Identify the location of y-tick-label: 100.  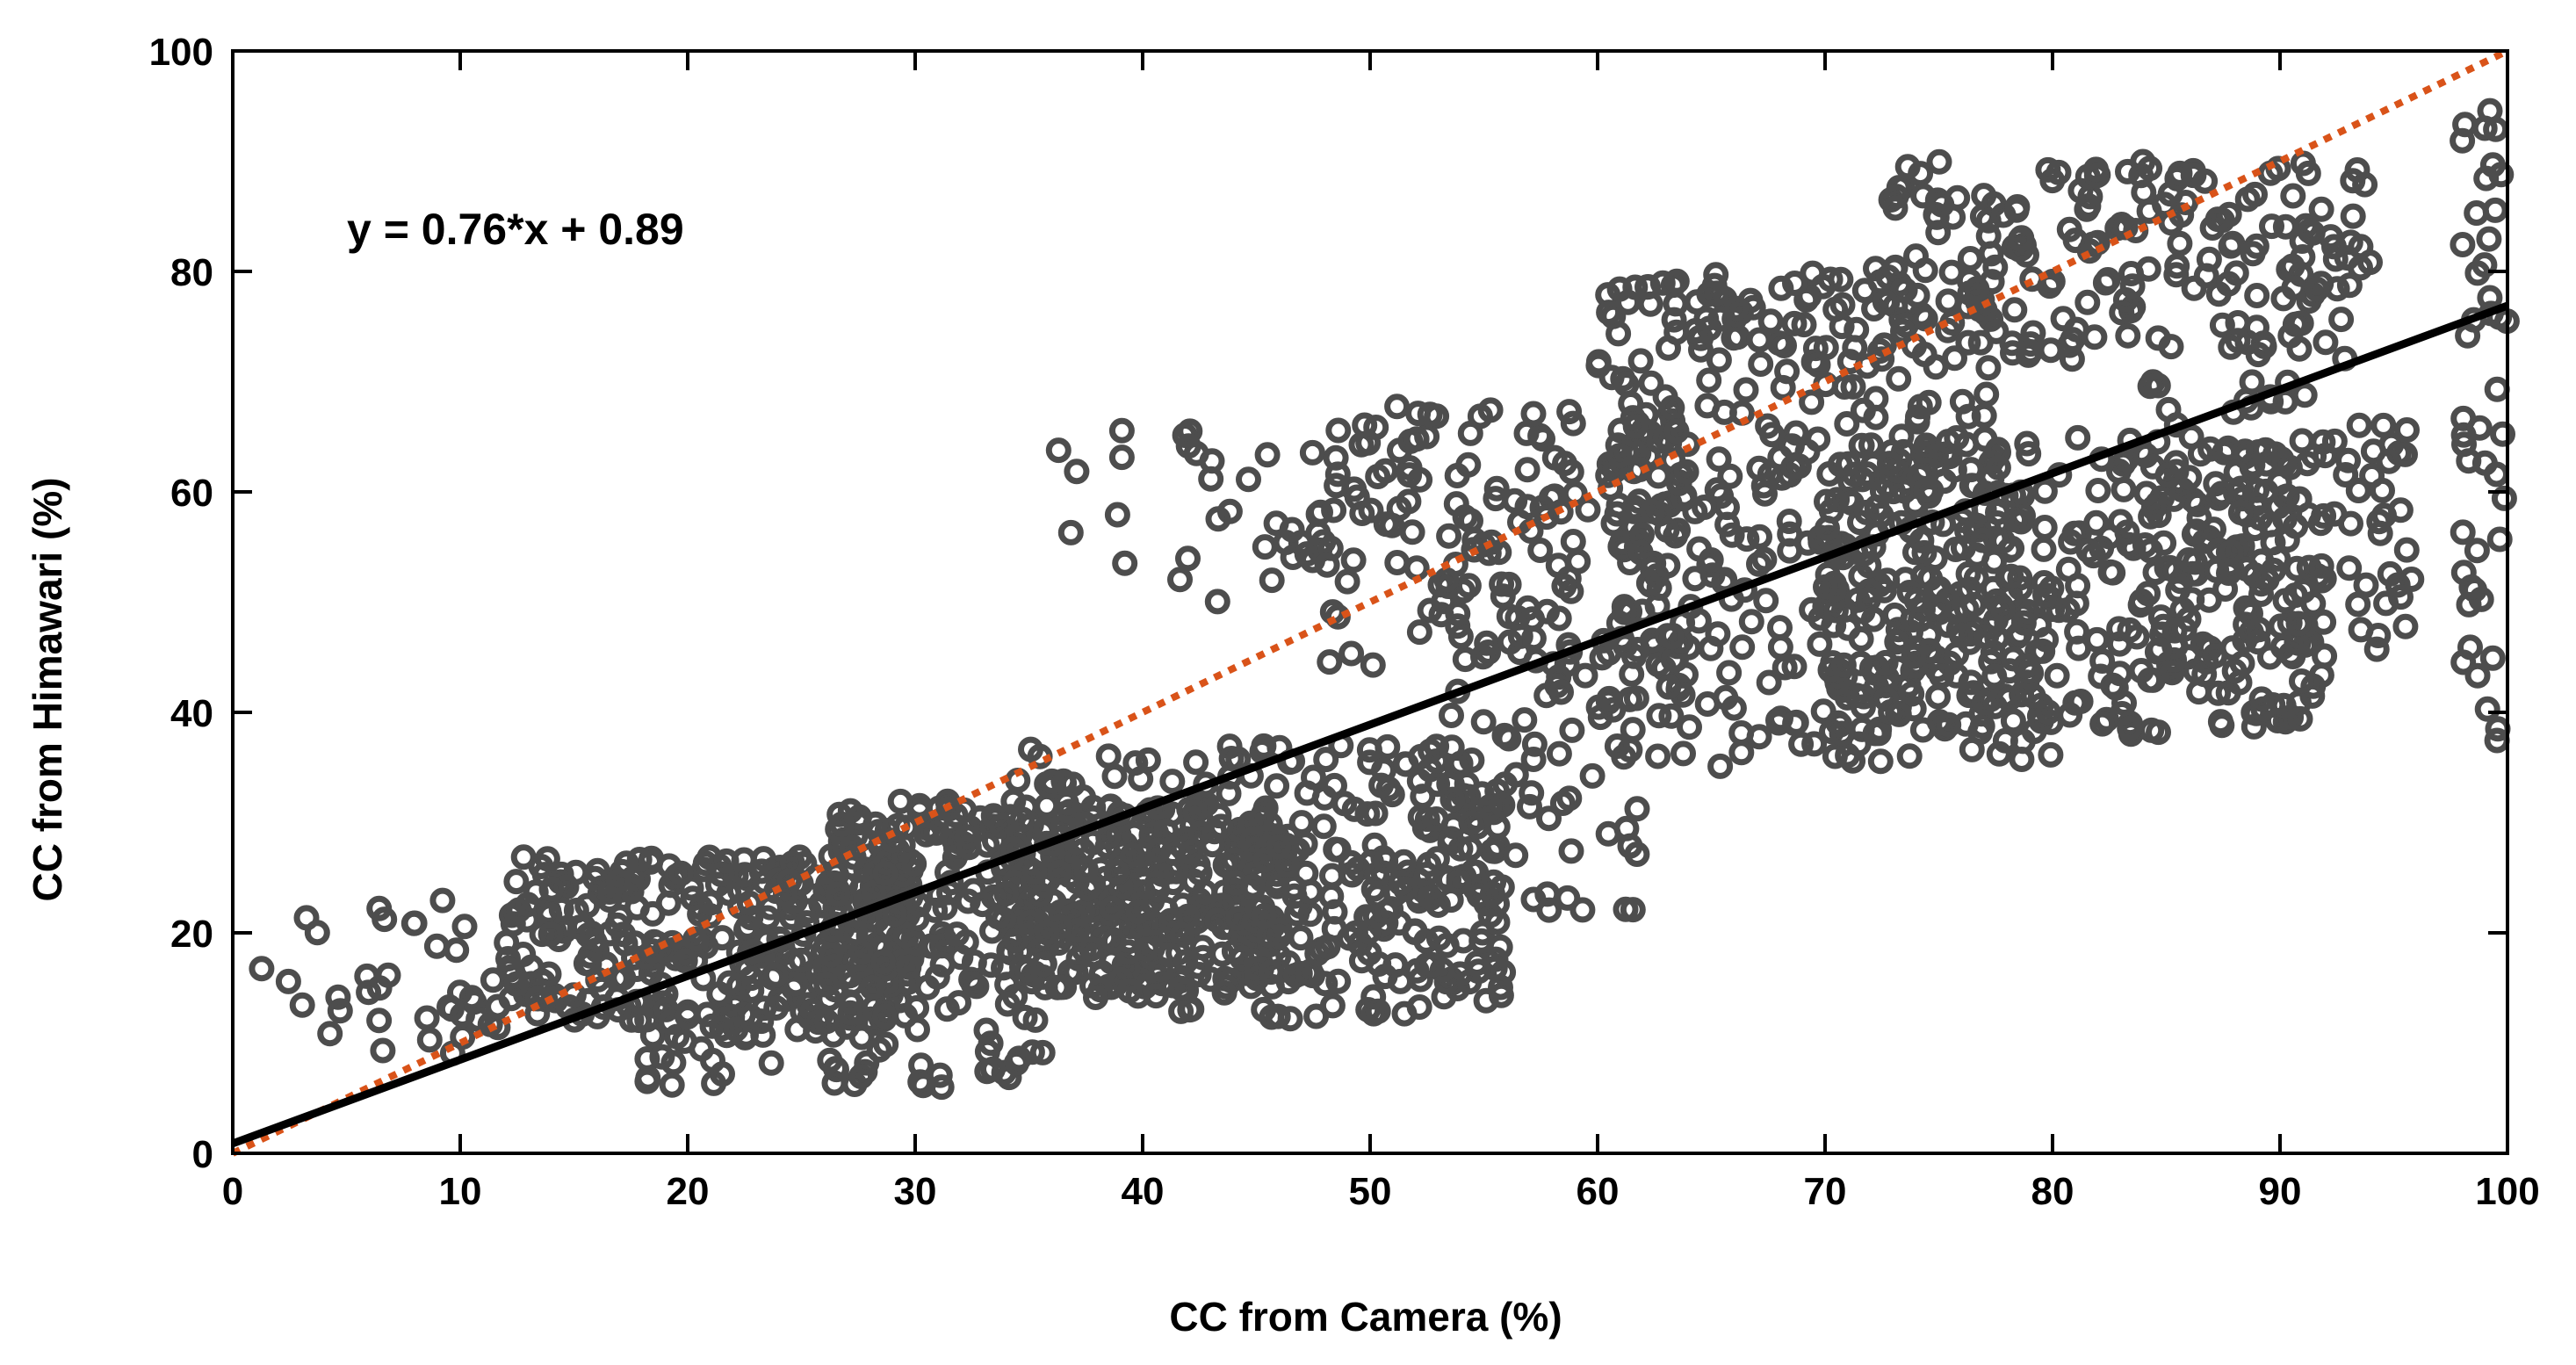
(181, 52).